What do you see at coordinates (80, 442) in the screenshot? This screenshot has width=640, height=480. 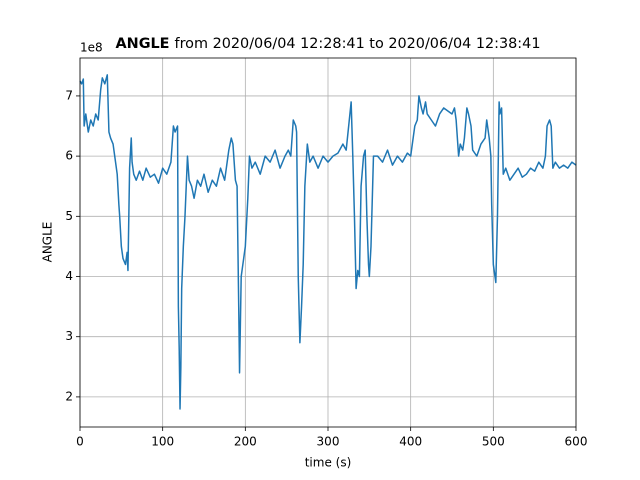 I see `x-tick-label: 0` at bounding box center [80, 442].